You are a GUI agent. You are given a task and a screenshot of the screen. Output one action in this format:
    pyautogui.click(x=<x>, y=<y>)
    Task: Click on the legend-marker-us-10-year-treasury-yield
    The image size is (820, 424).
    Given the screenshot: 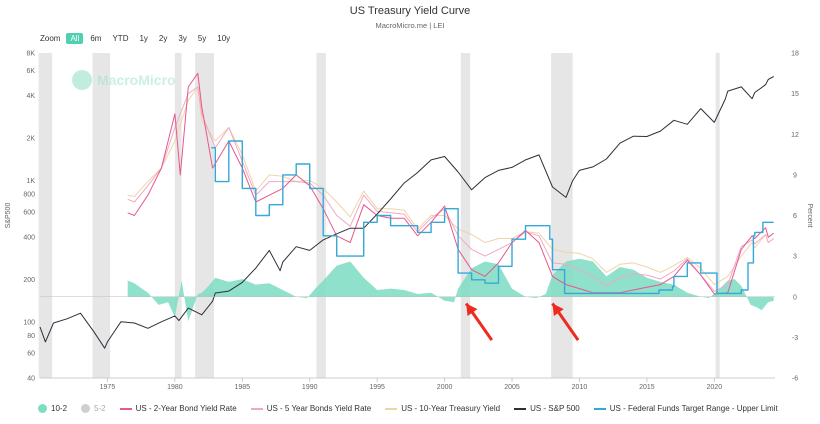 What is the action you would take?
    pyautogui.click(x=391, y=408)
    